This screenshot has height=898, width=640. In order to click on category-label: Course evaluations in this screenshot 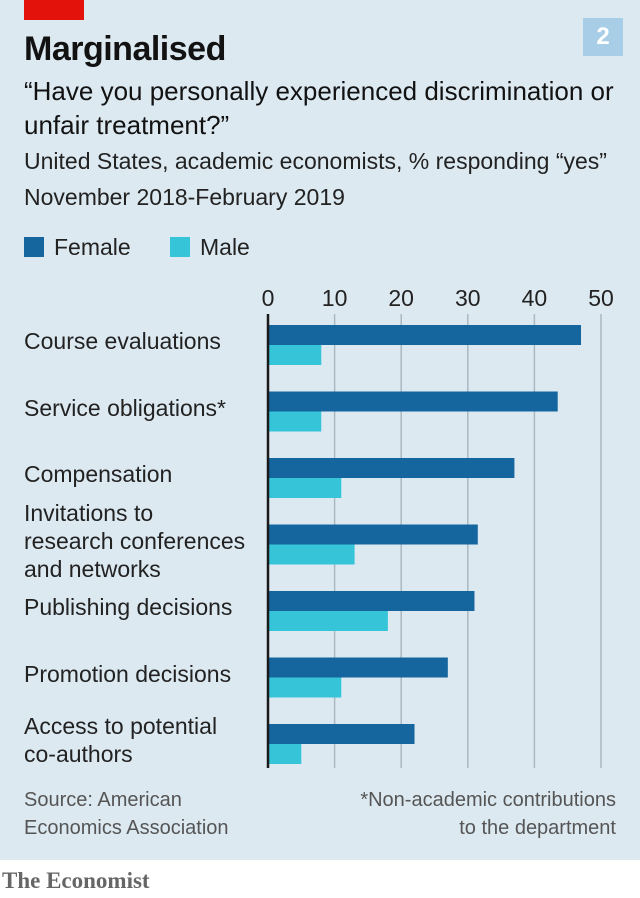, I will do `click(122, 341)`.